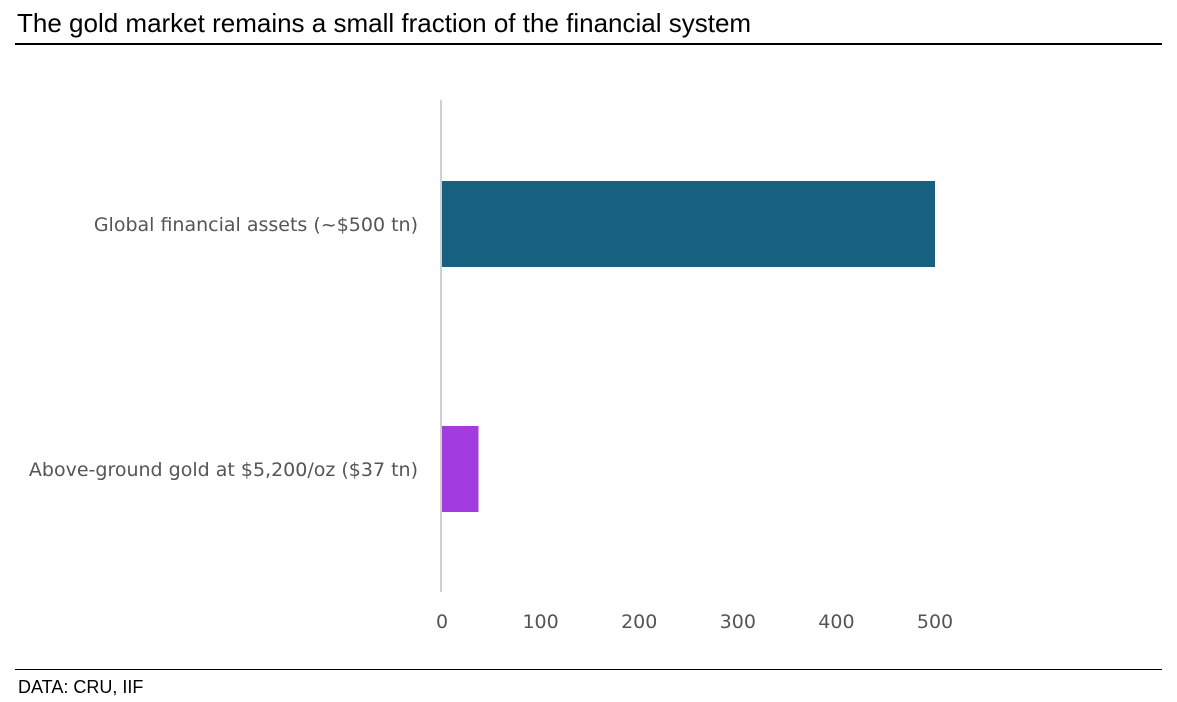 Image resolution: width=1177 pixels, height=702 pixels. Describe the element at coordinates (588, 669) in the screenshot. I see `footer-divider` at that location.